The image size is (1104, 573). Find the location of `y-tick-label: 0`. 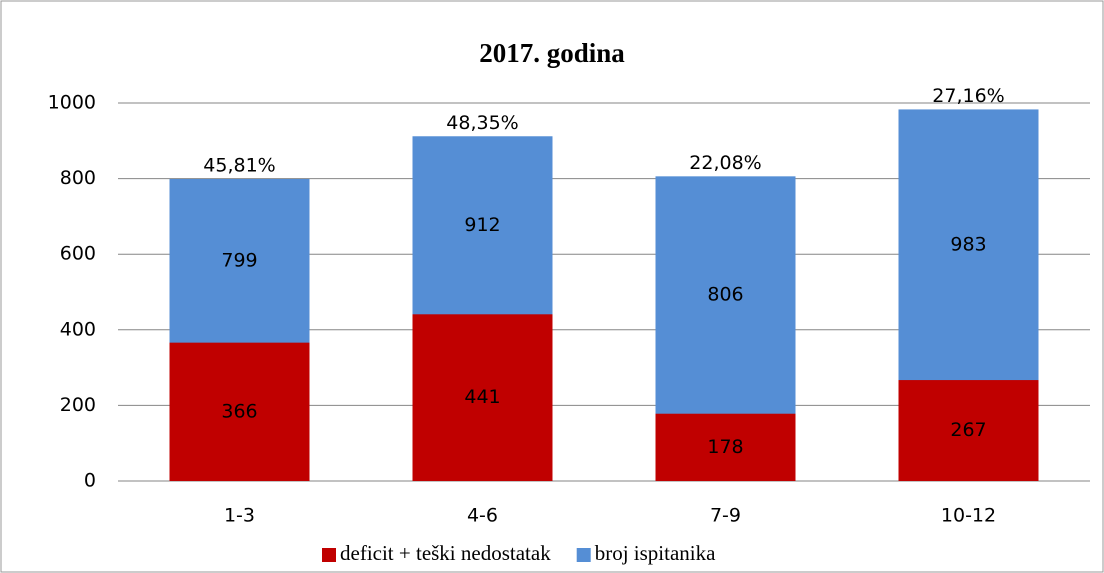

y-tick-label: 0 is located at coordinates (90, 481).